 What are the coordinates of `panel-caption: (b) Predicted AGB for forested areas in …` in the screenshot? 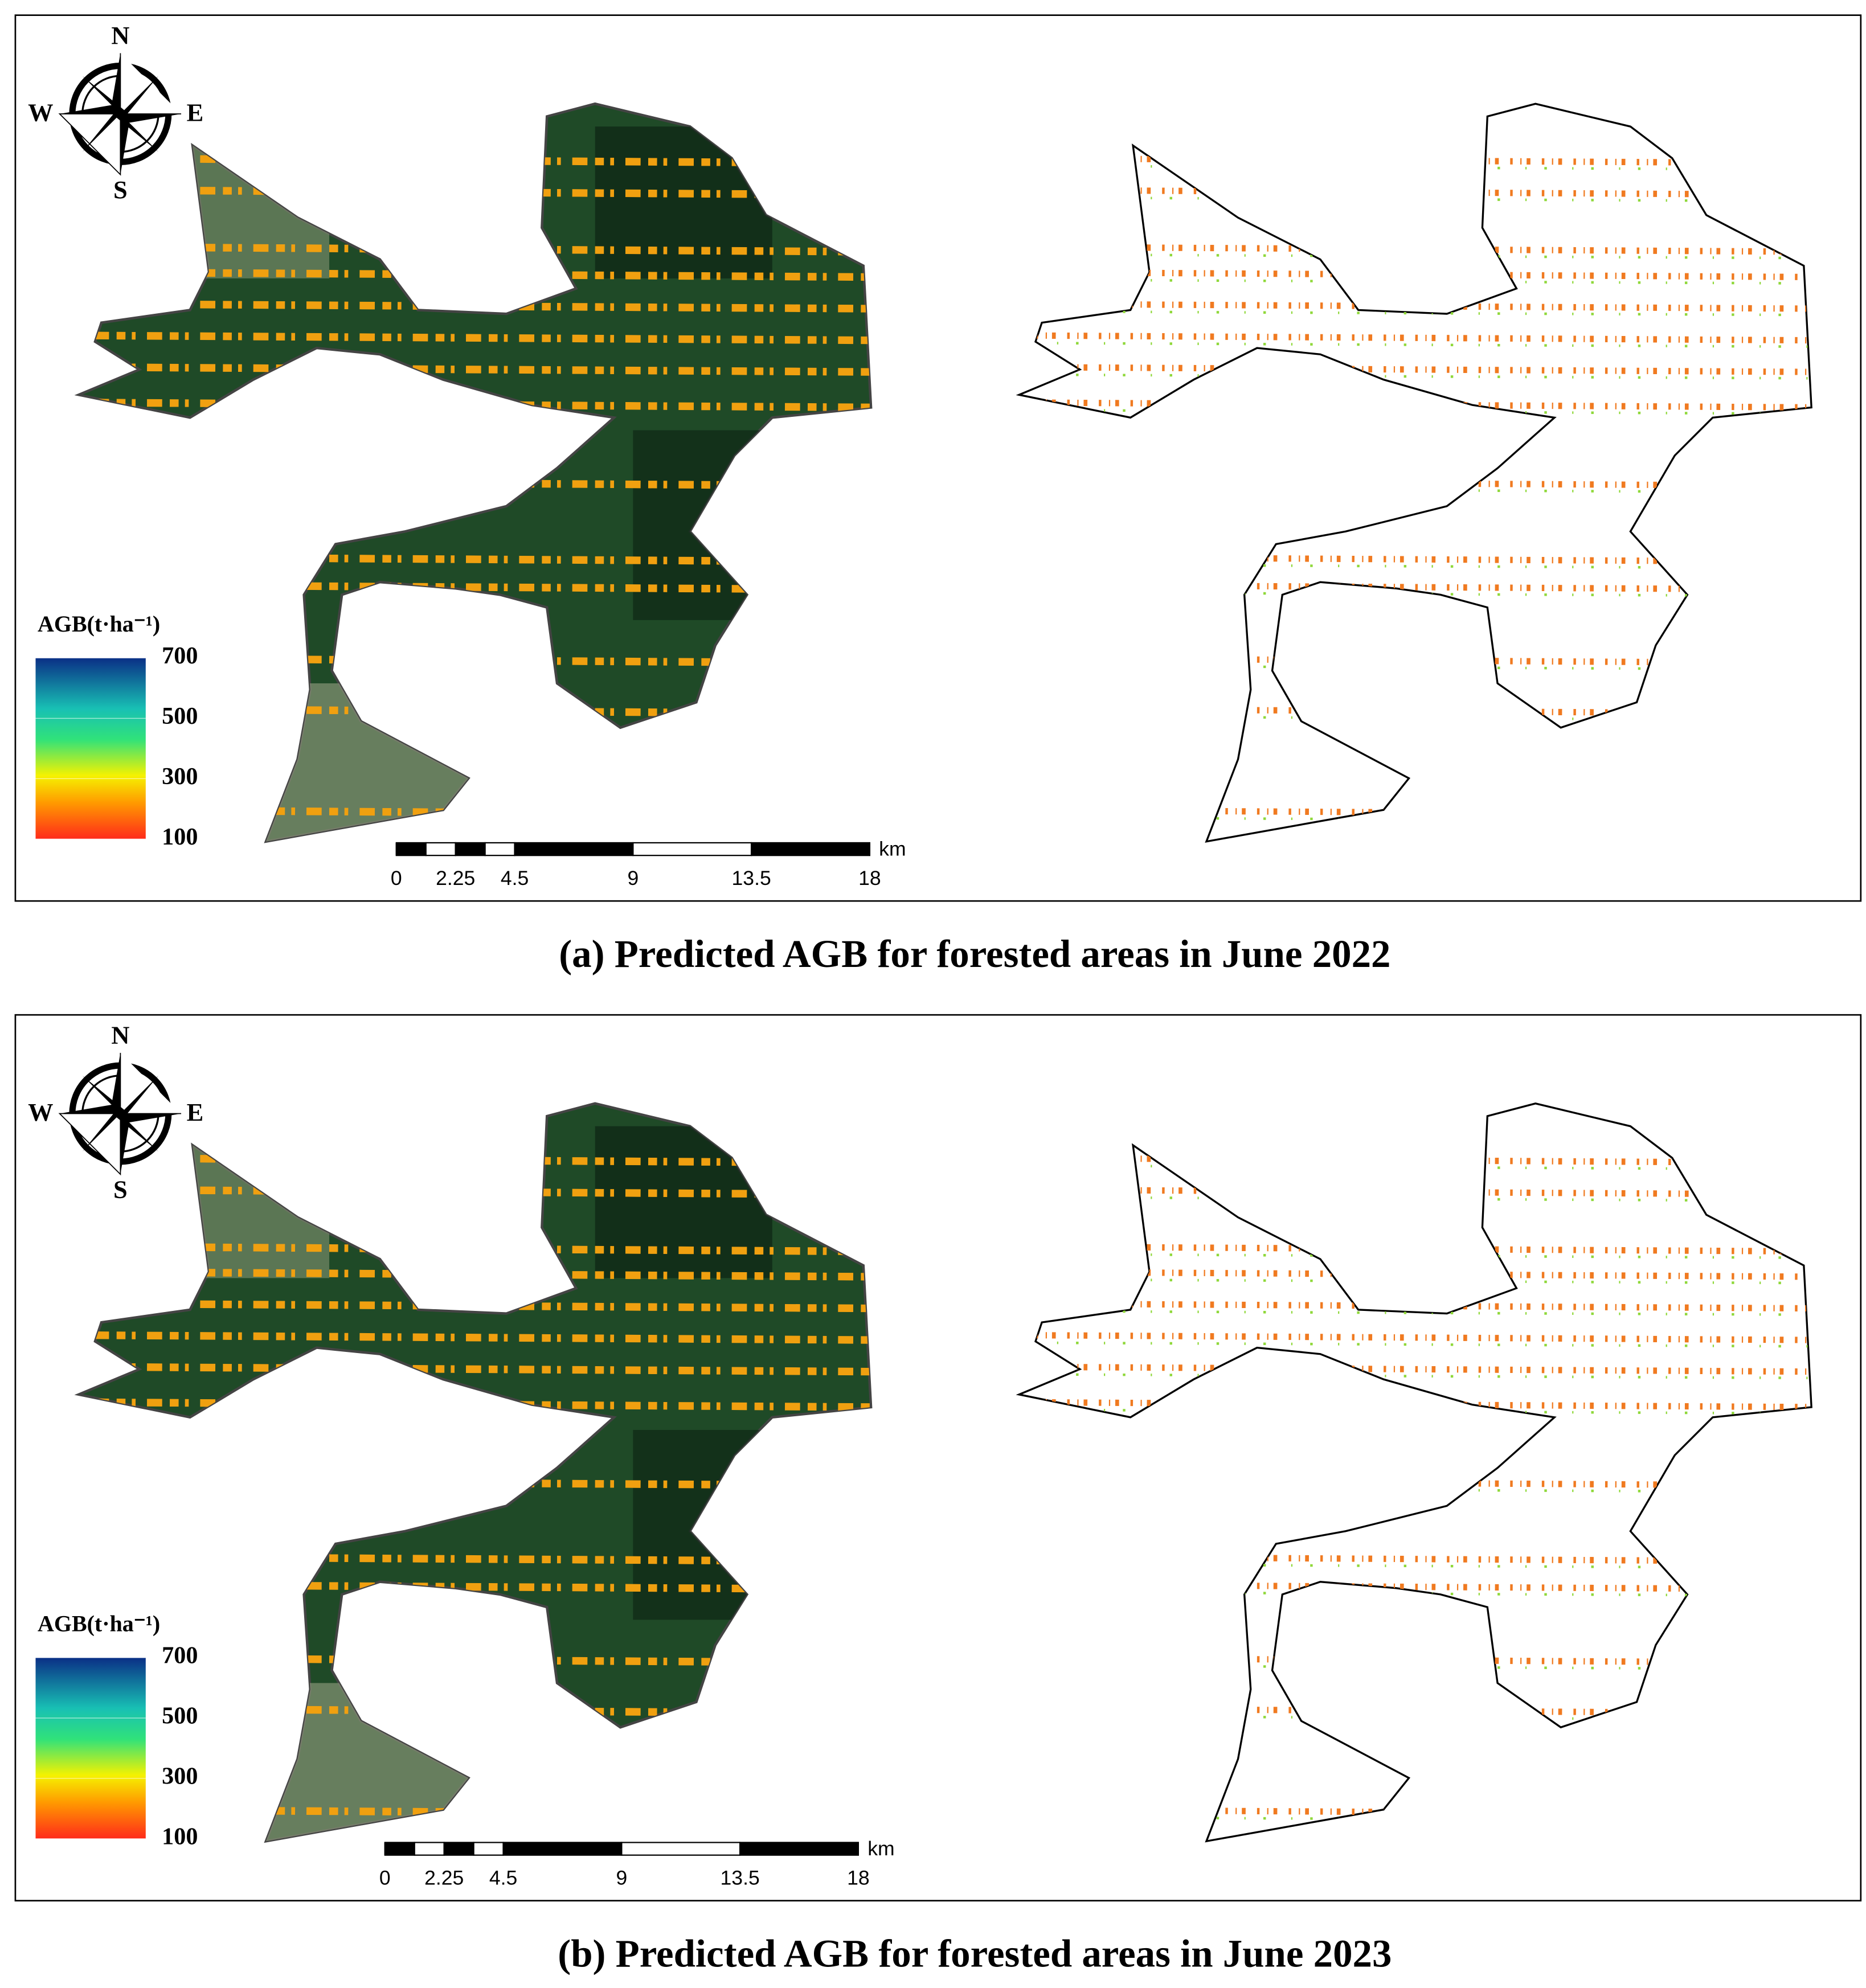 It's located at (975, 1953).